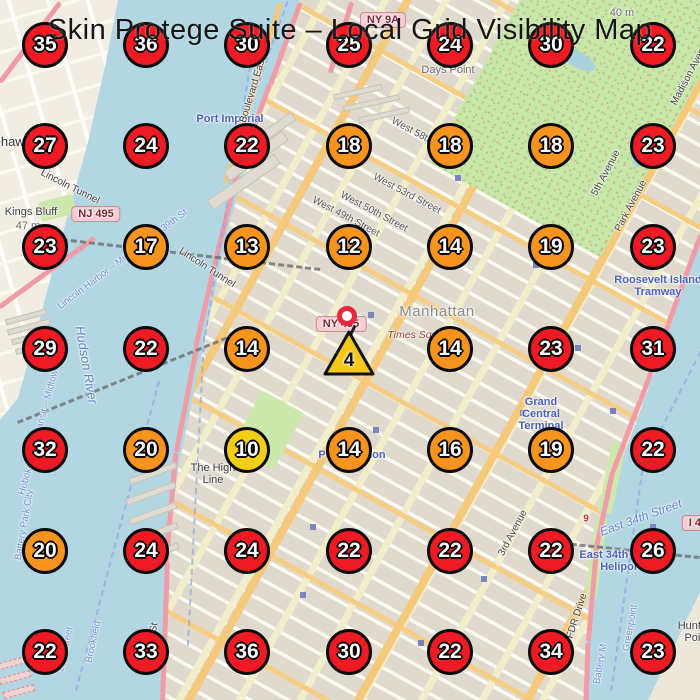  I want to click on map-label: Manhattan, so click(437, 311).